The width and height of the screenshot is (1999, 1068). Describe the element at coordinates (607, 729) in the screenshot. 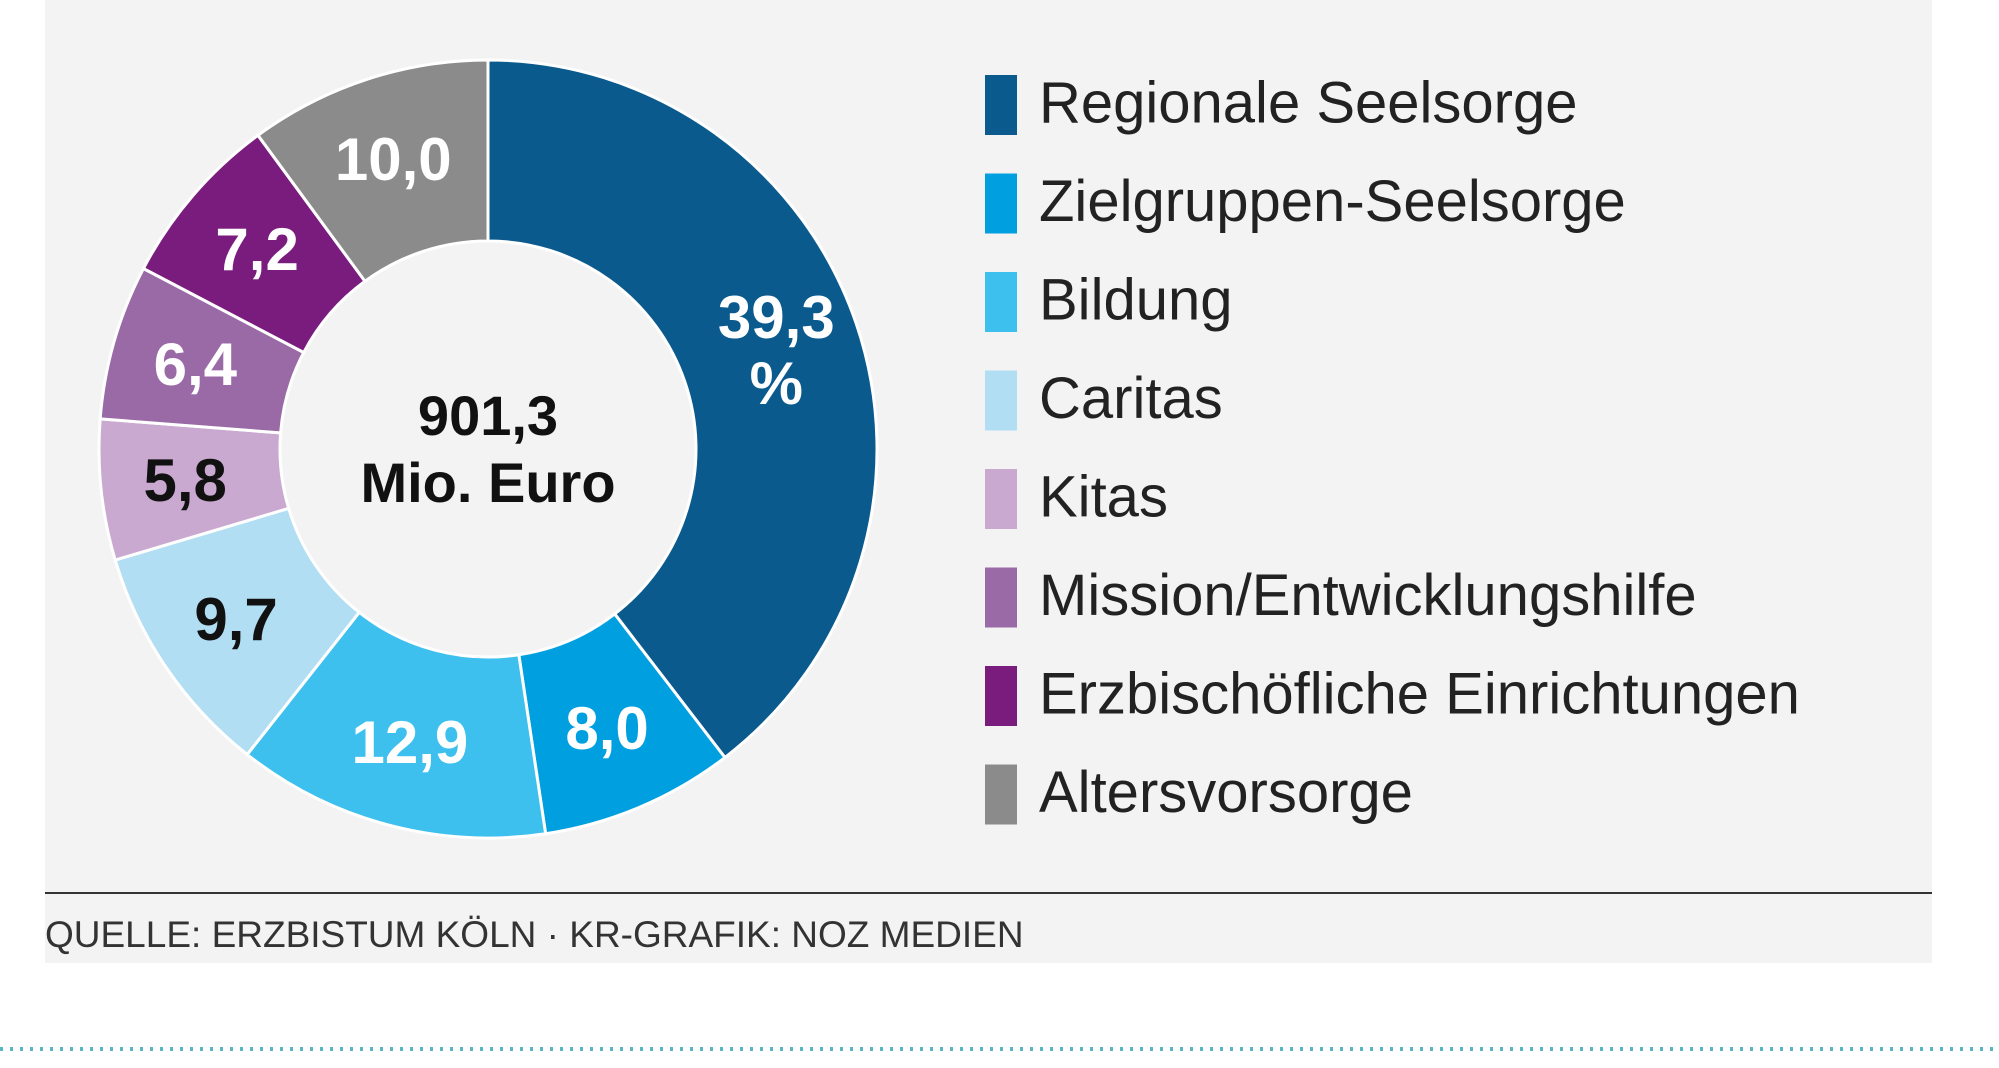

I see `value-label: 8,0` at that location.